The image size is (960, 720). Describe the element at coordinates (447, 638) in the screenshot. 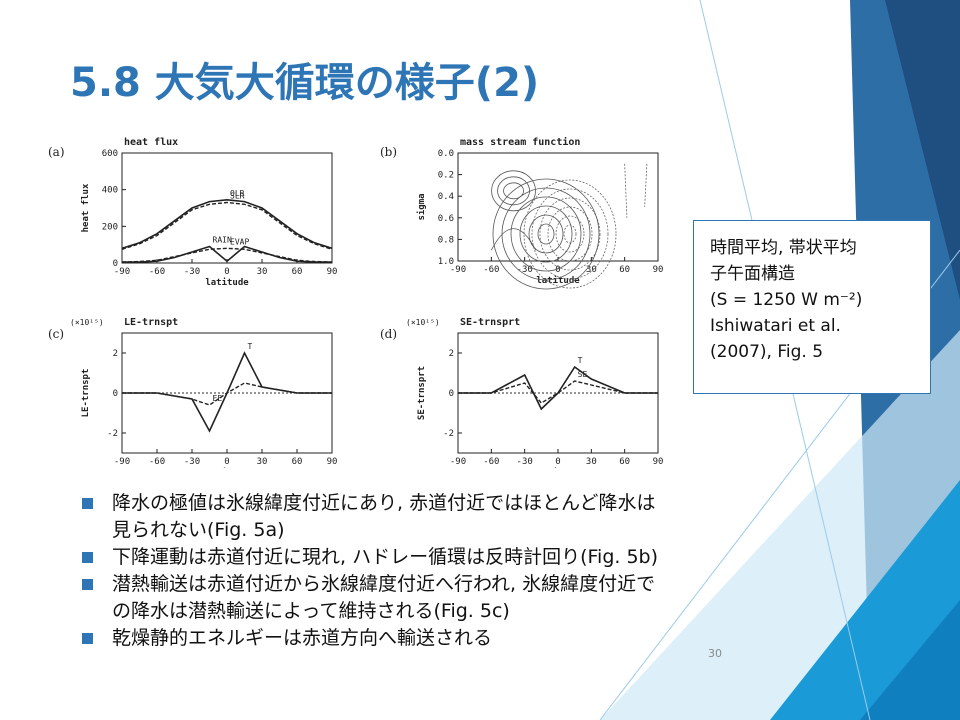

I see `bullet-item: 乾燥静的エネルギーは赤道方向へ輸送される` at that location.